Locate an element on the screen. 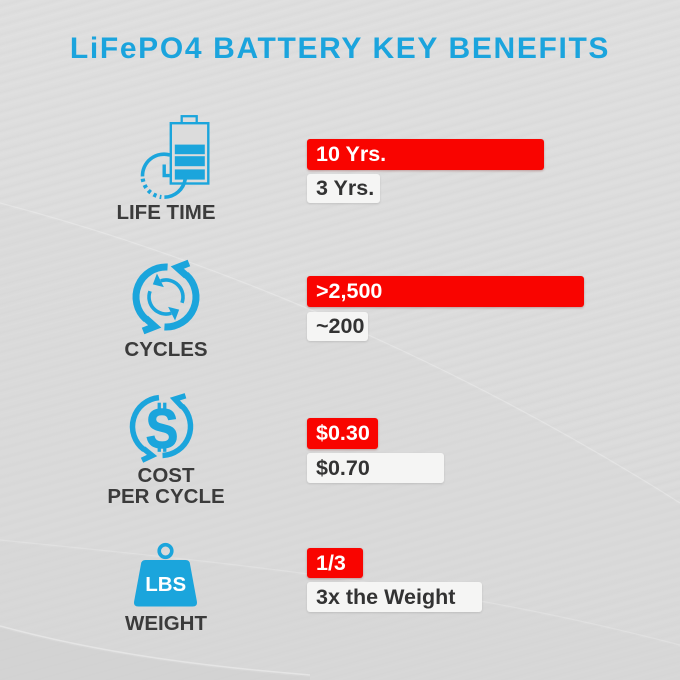 The image size is (680, 680). svg-text: S is located at coordinates (162, 428).